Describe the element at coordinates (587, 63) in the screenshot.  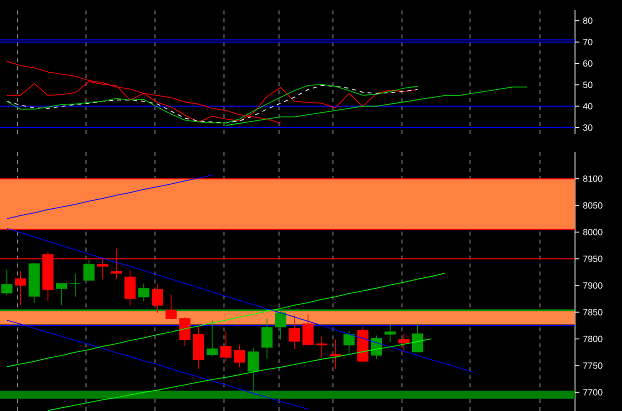
I see `y-tick-label: 60` at that location.